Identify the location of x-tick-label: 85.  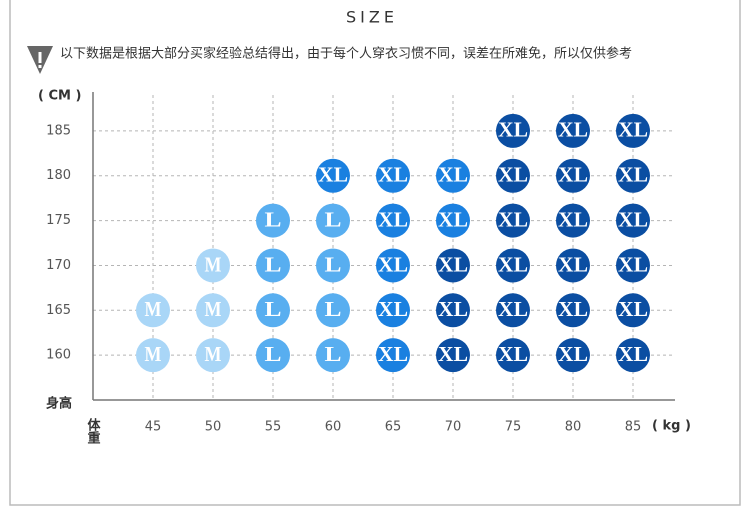
(633, 427).